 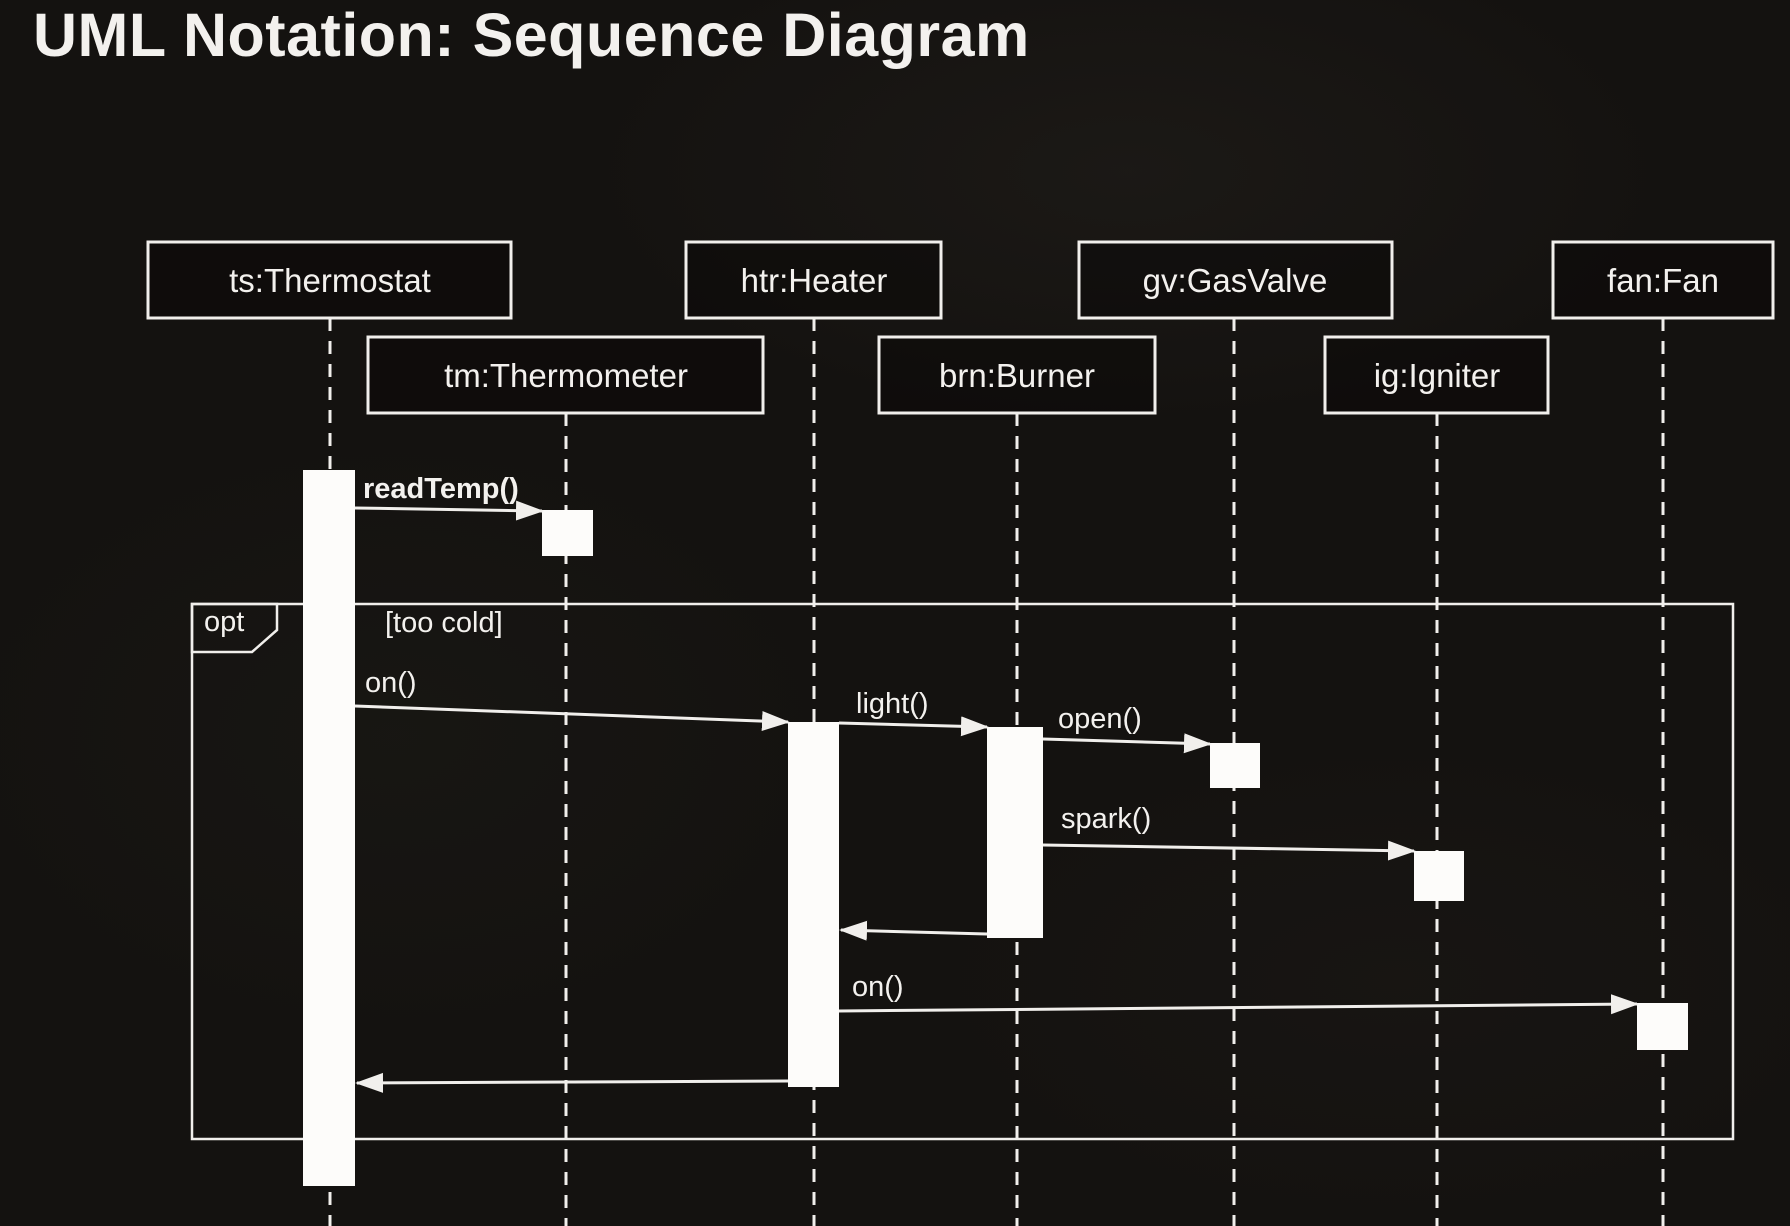 I want to click on lifeline-head-label-ig: ig:Igniter, so click(x=1437, y=375).